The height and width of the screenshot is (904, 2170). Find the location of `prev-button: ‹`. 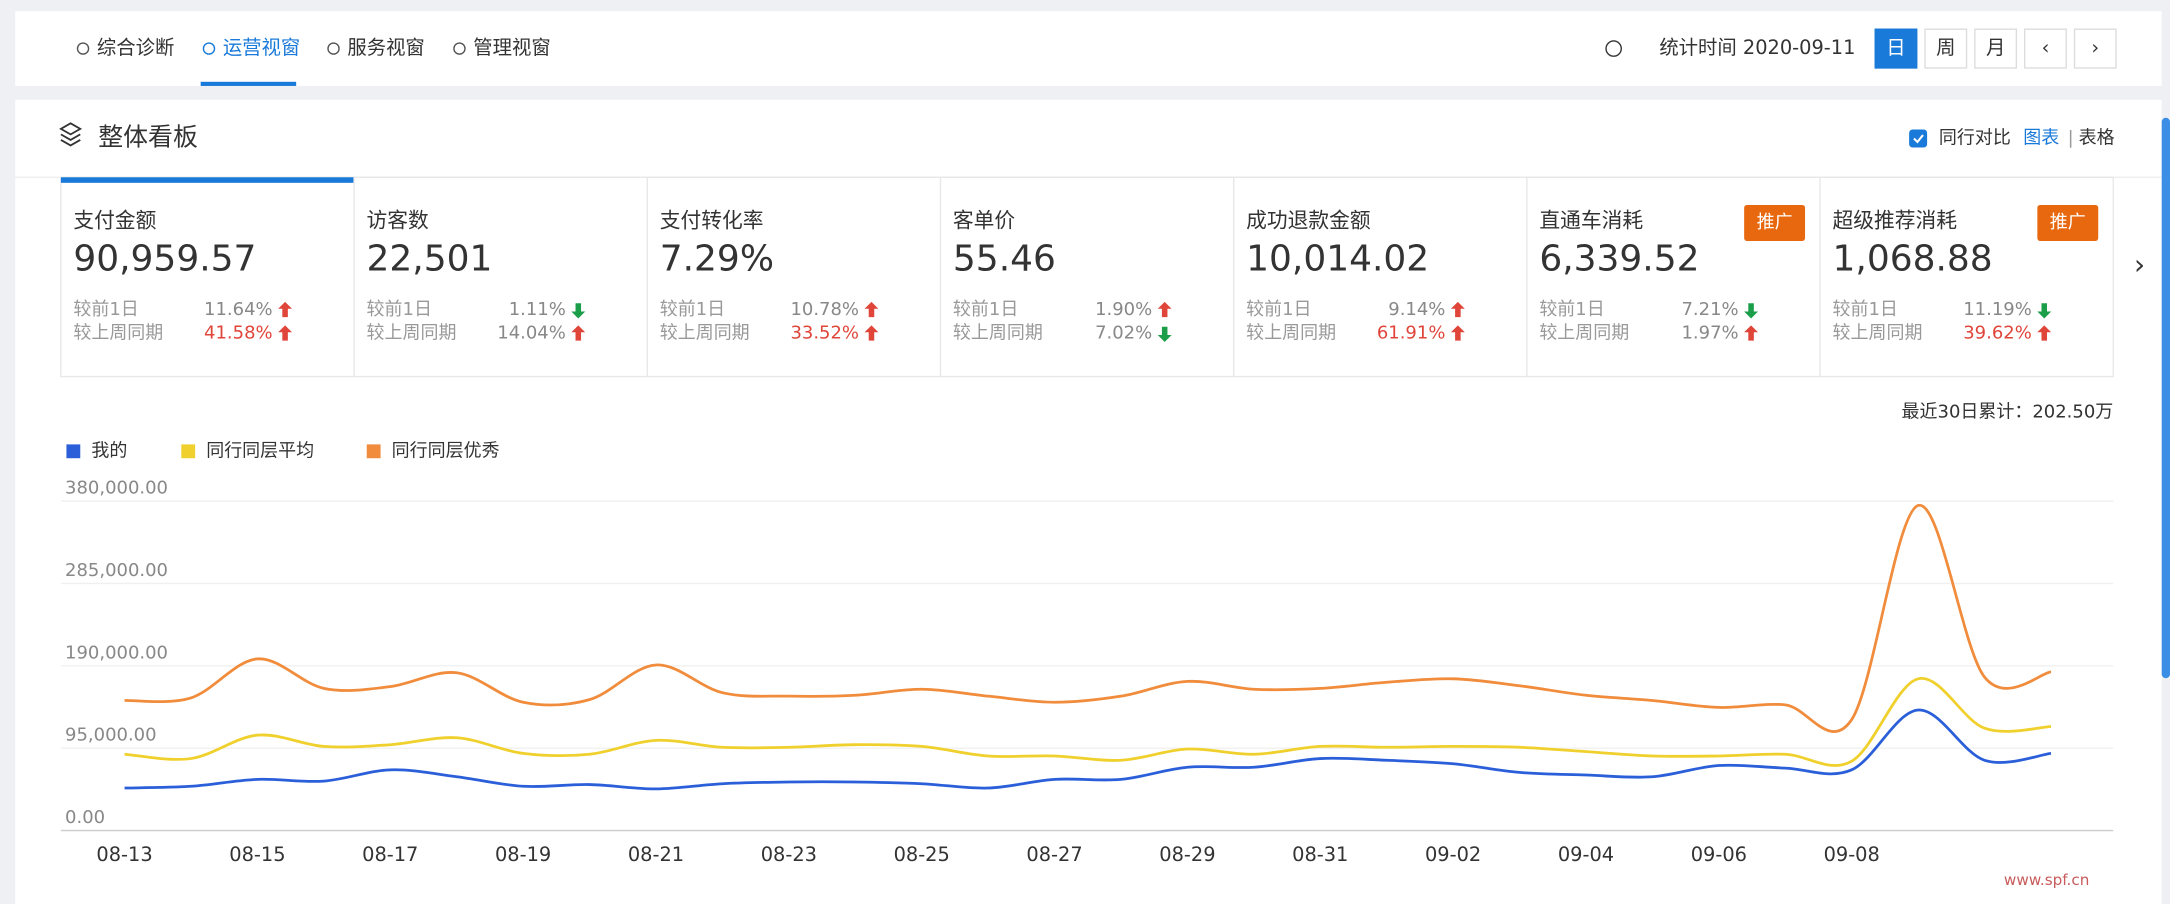

prev-button: ‹ is located at coordinates (2046, 47).